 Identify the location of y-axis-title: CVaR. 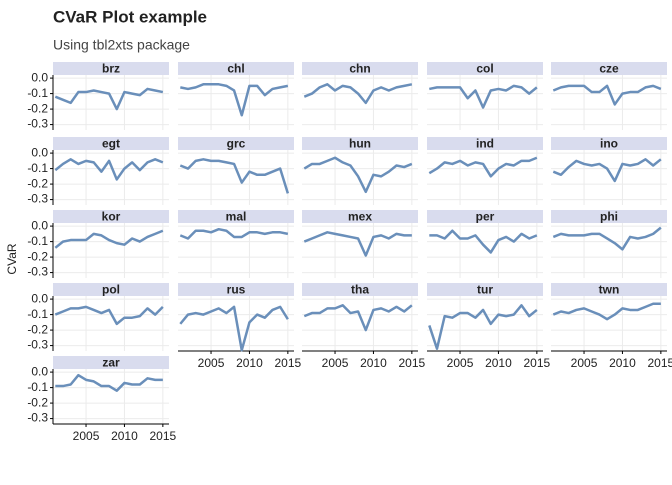
(12, 258).